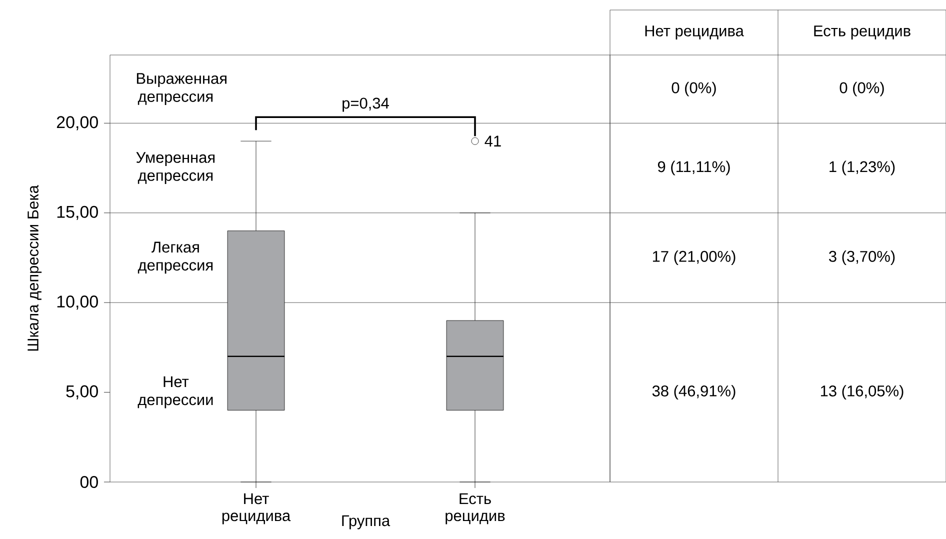 The width and height of the screenshot is (946, 539). What do you see at coordinates (694, 33) in the screenshot?
I see `text: Нет рецидива` at bounding box center [694, 33].